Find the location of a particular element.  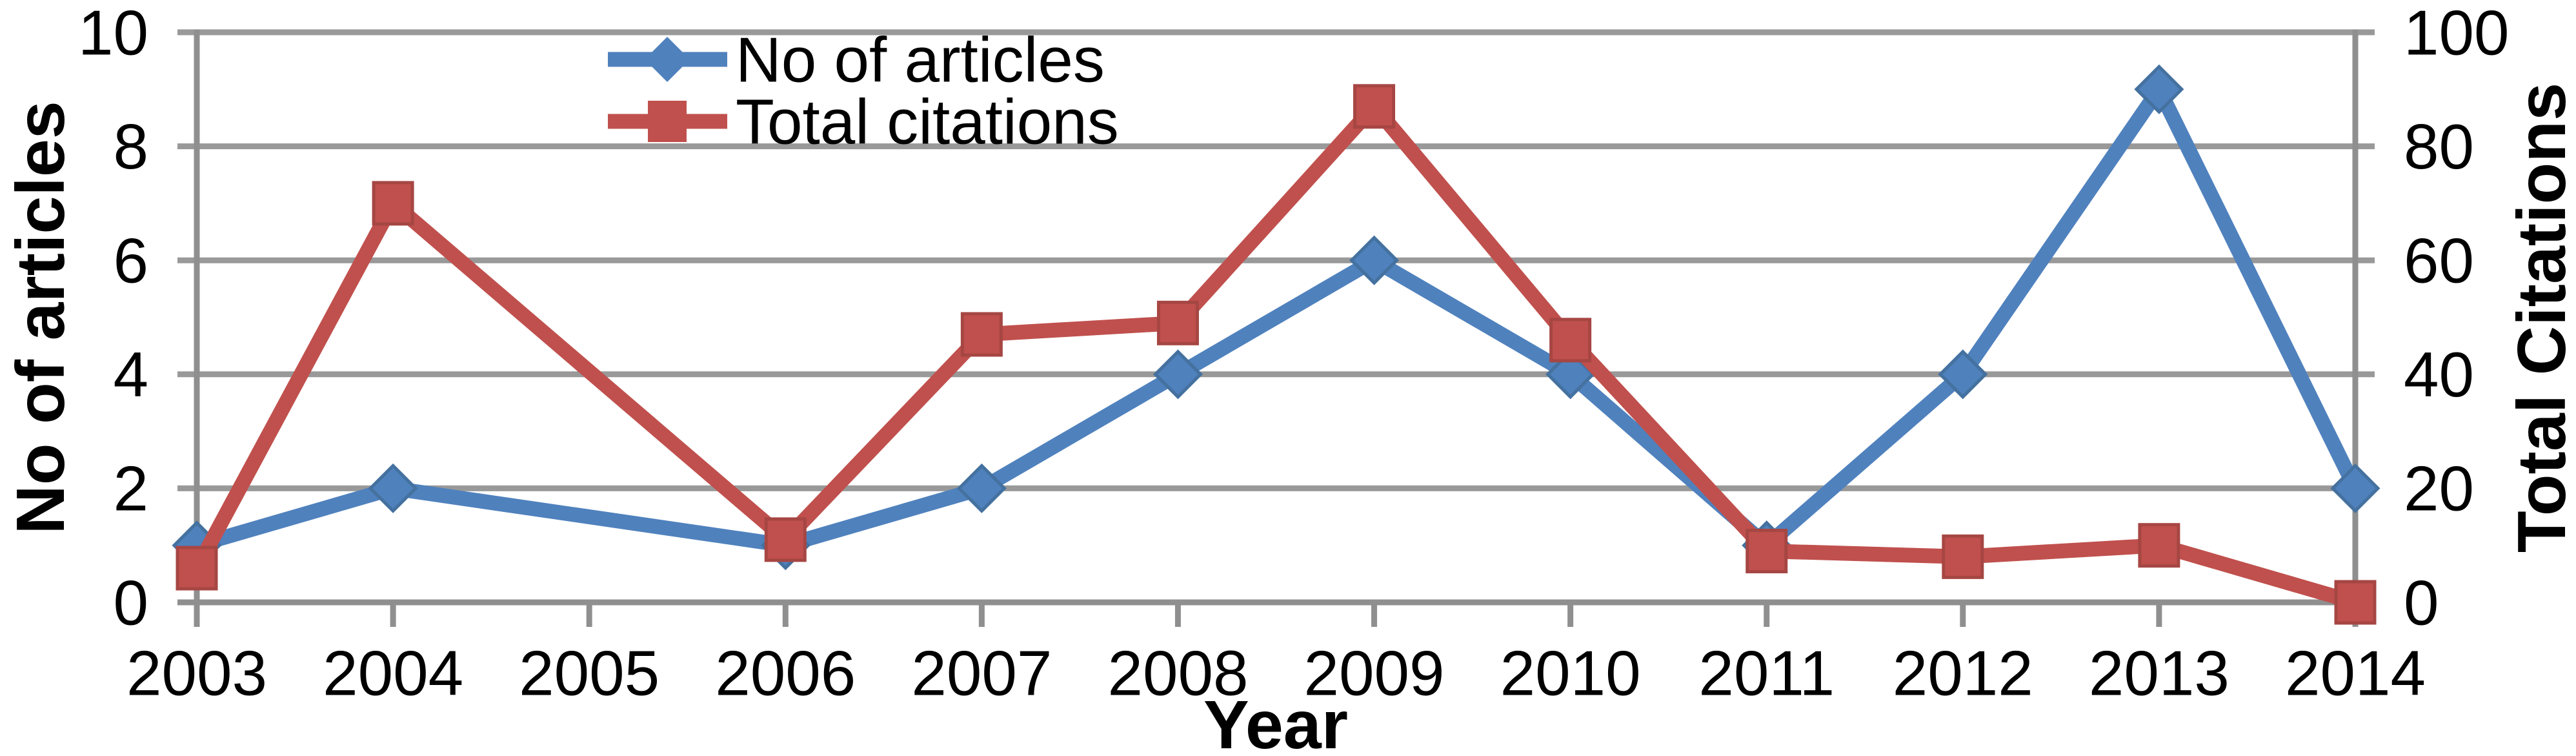

x-tick-label: 2008 is located at coordinates (1177, 672).